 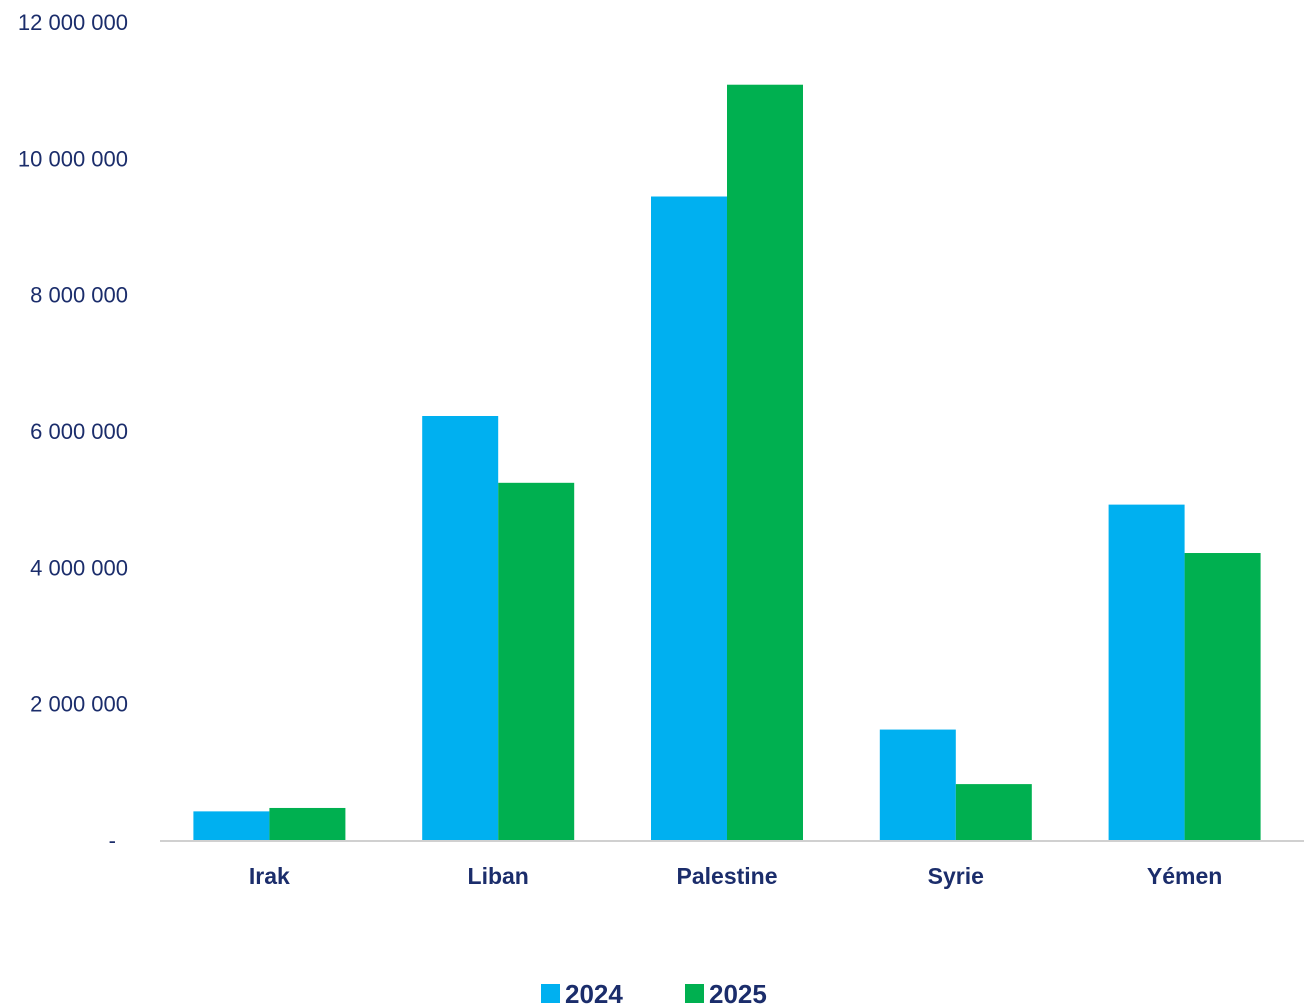 What do you see at coordinates (550, 993) in the screenshot?
I see `legend-swatch-2024` at bounding box center [550, 993].